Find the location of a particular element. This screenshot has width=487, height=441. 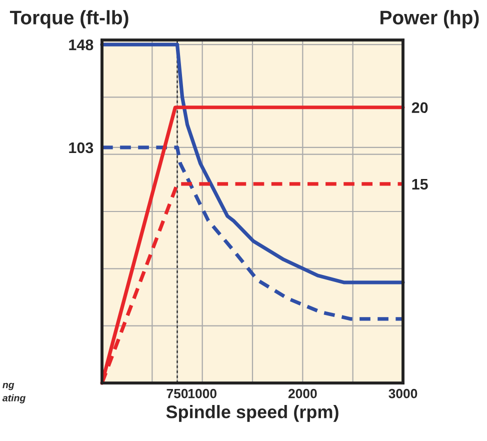

x-axis-title: Spindle speed (rpm) is located at coordinates (252, 413).